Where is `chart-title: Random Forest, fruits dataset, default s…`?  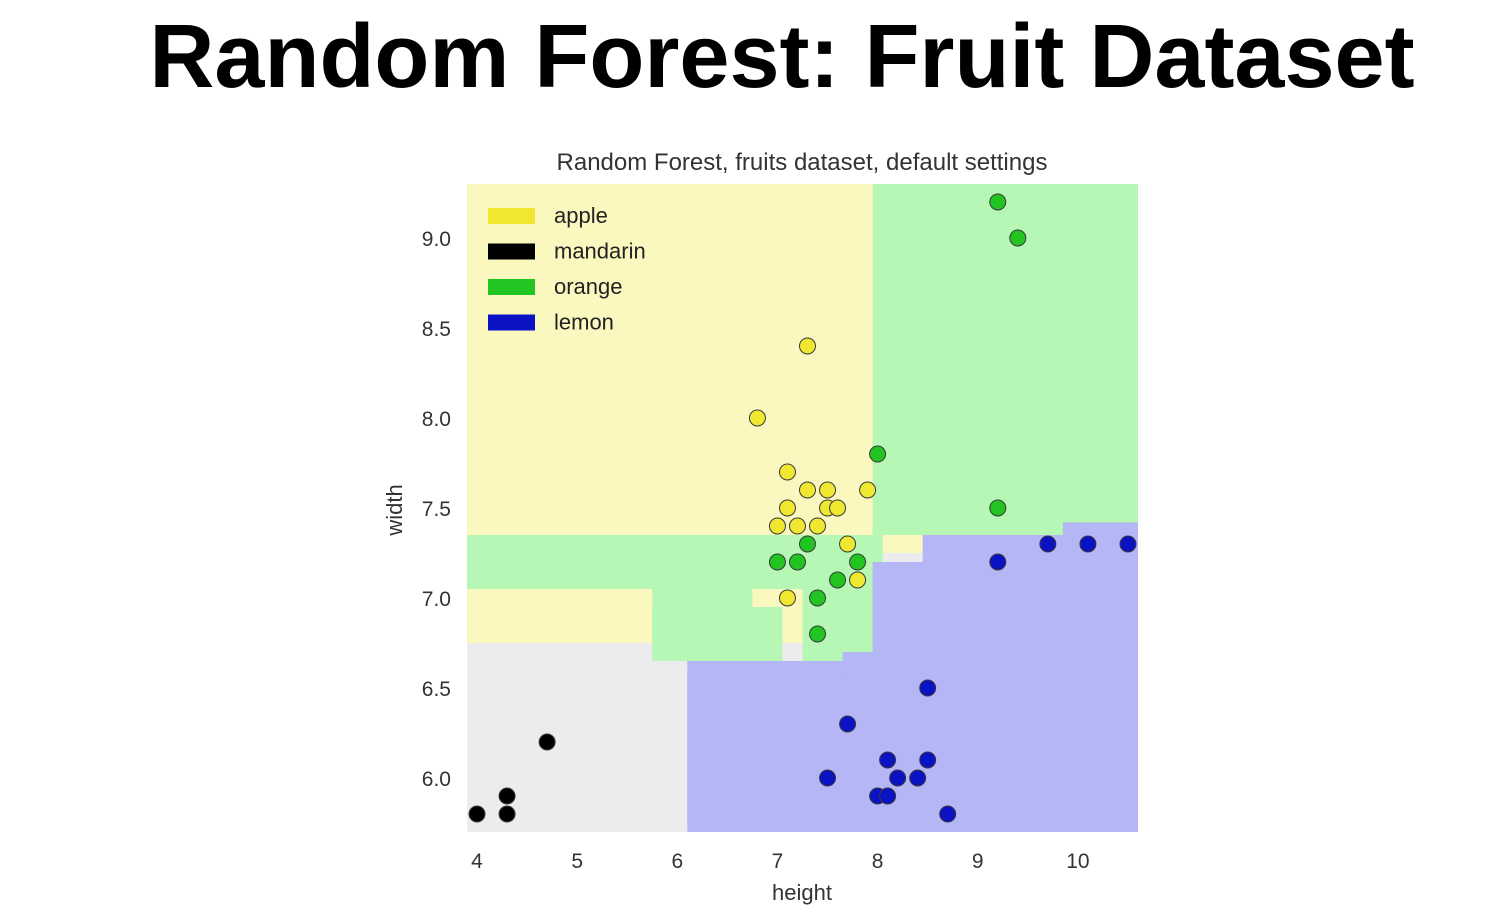
chart-title: Random Forest, fruits dataset, default s… is located at coordinates (802, 162).